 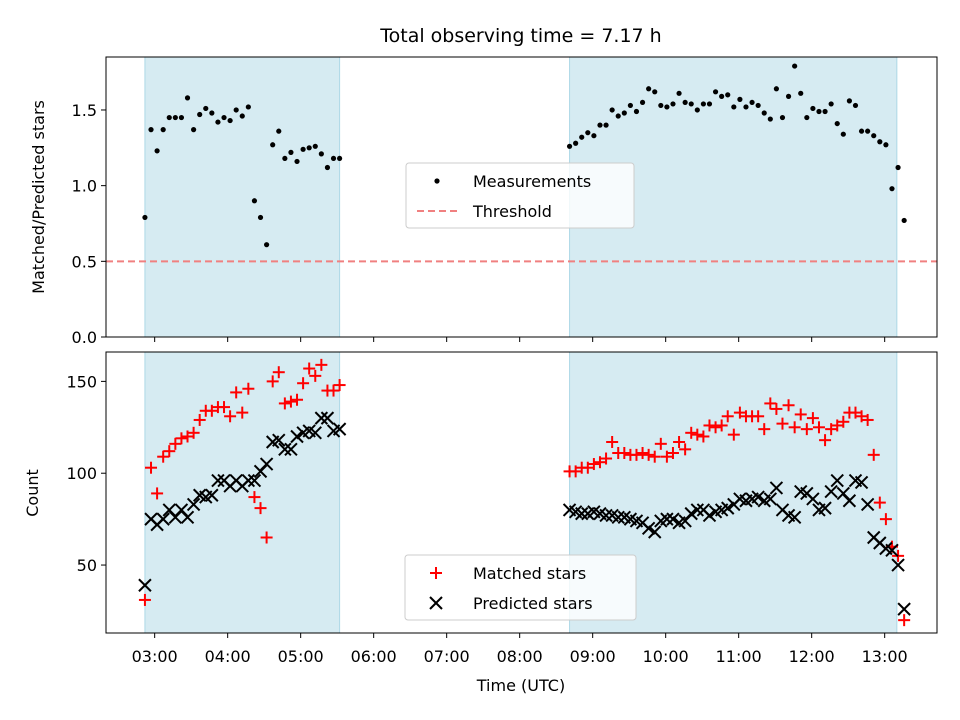 I want to click on legend-matched-marker, so click(x=436, y=573).